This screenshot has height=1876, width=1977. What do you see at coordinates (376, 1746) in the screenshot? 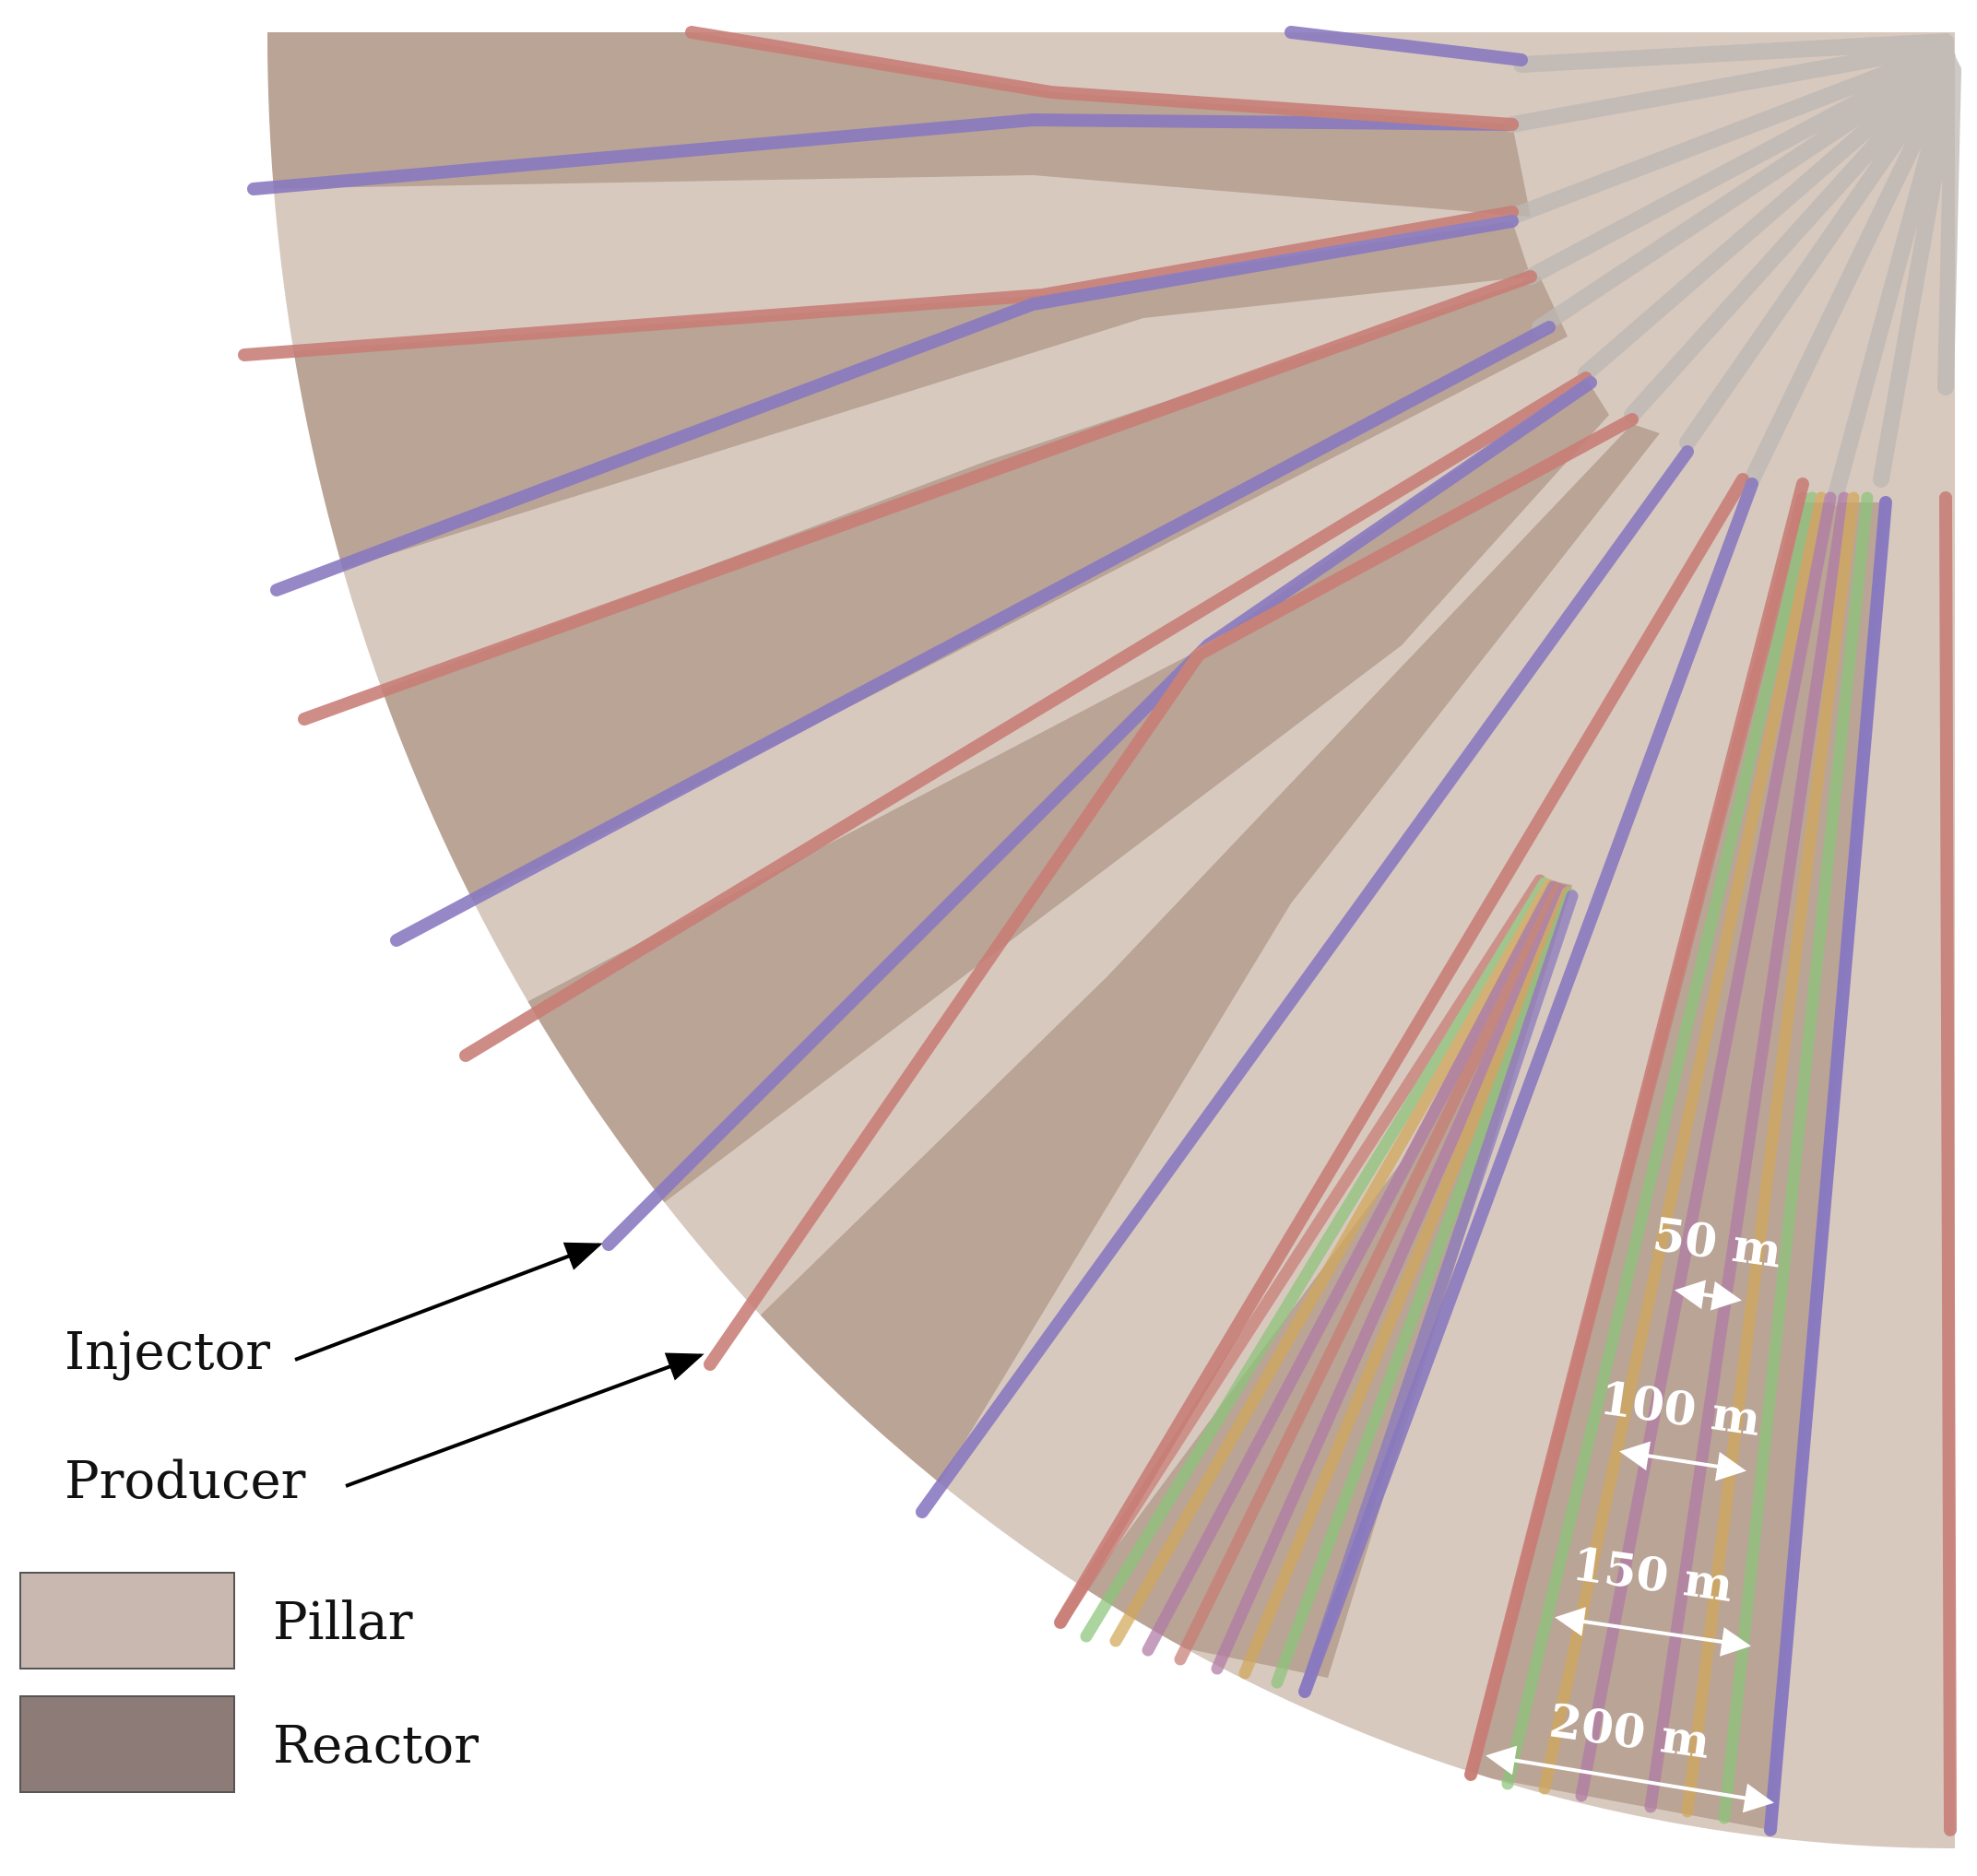
I see `legend-label-reactor: Reactor` at bounding box center [376, 1746].